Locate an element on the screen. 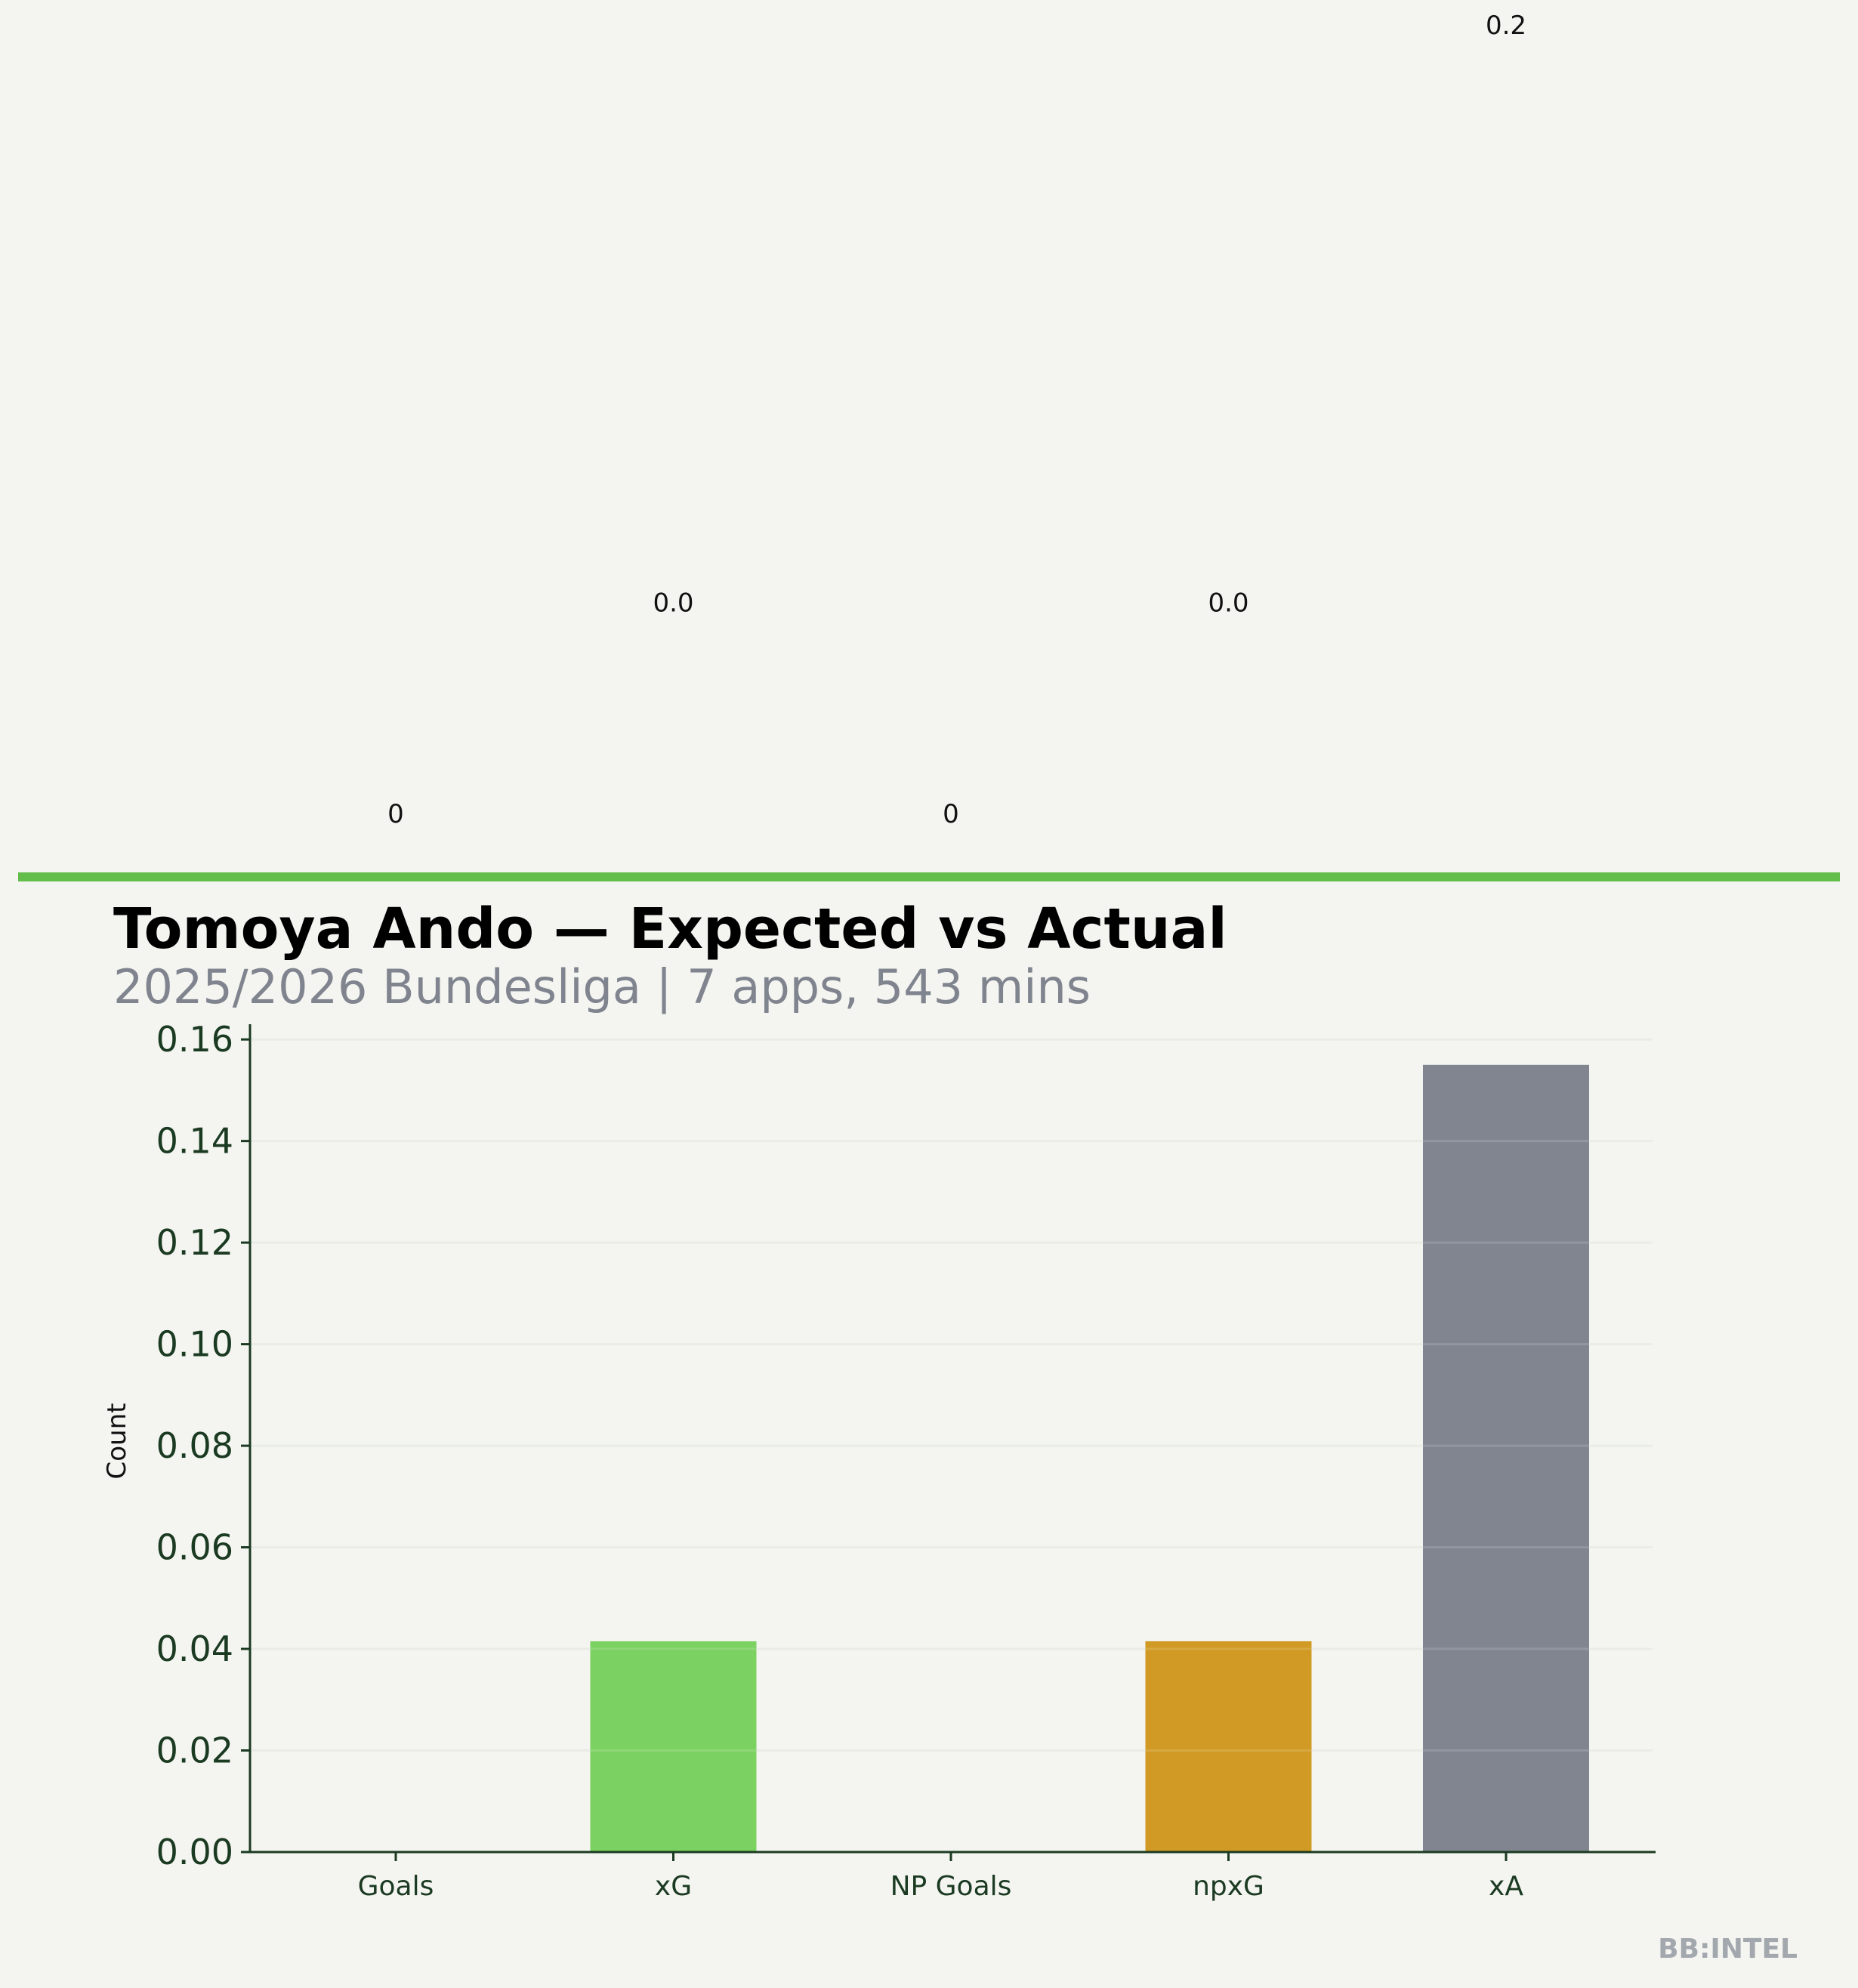  x-tick-label: xA is located at coordinates (1506, 1887).